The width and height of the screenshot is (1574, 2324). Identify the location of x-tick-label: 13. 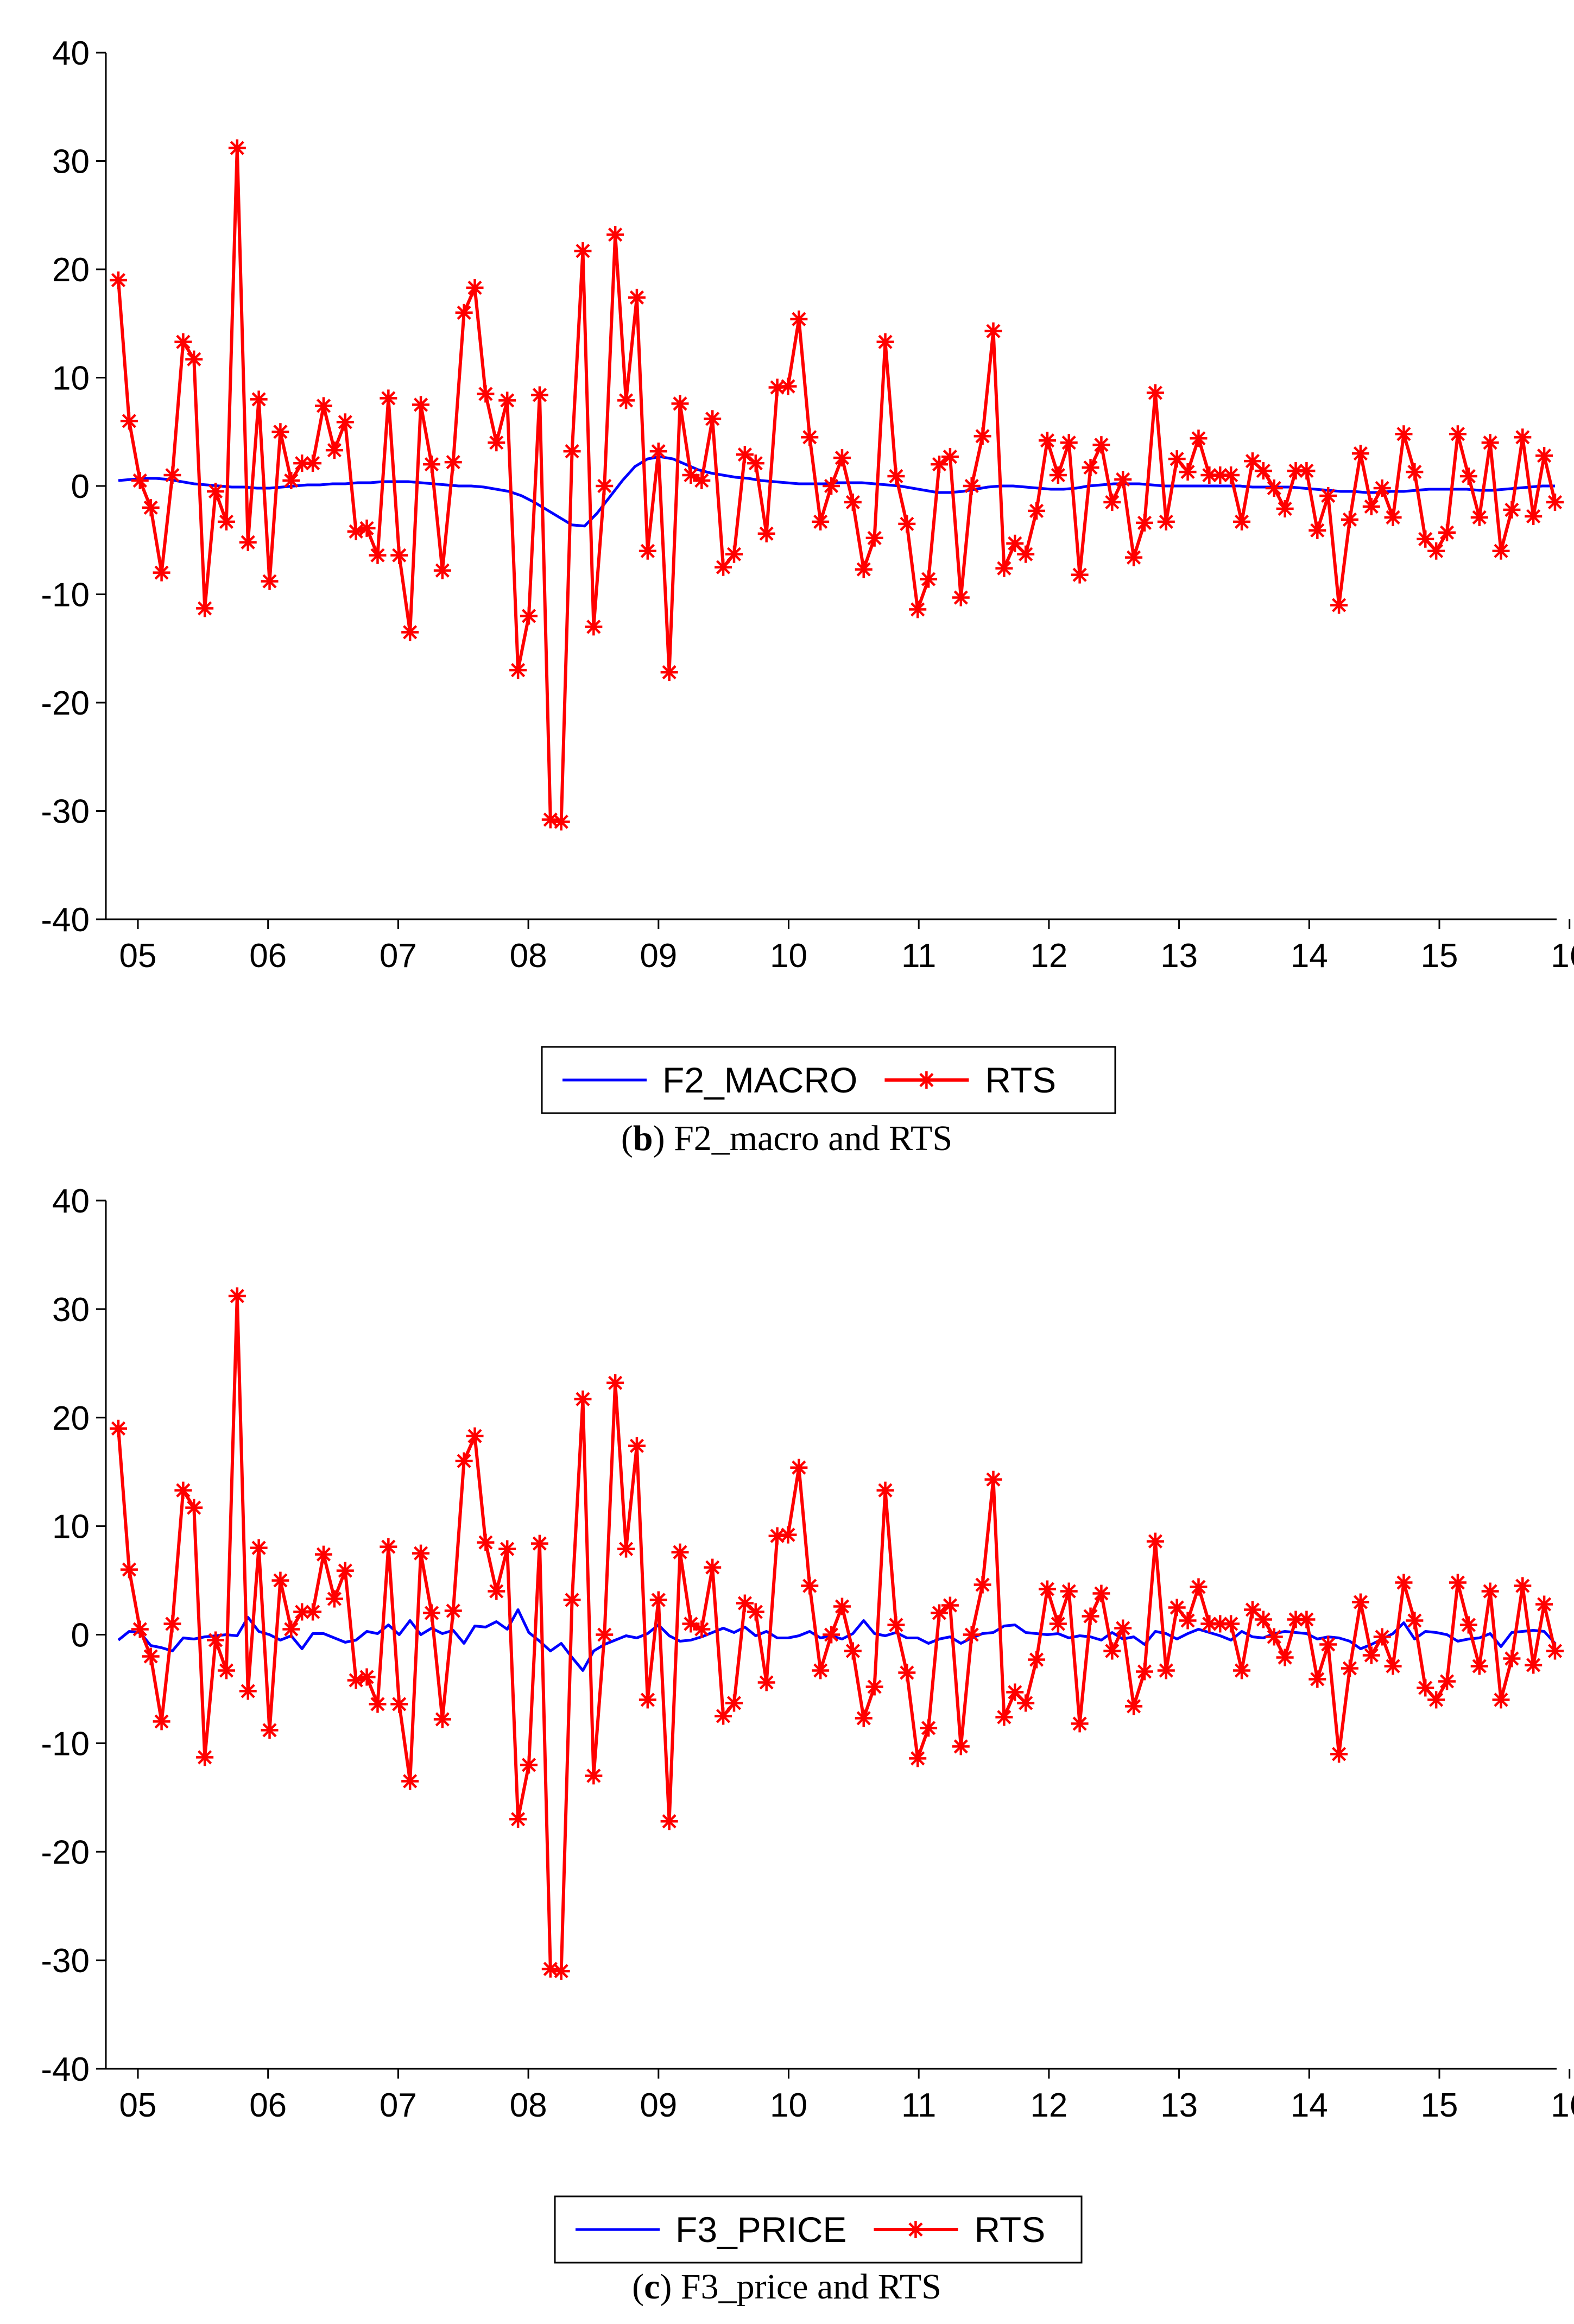
(1179, 2105).